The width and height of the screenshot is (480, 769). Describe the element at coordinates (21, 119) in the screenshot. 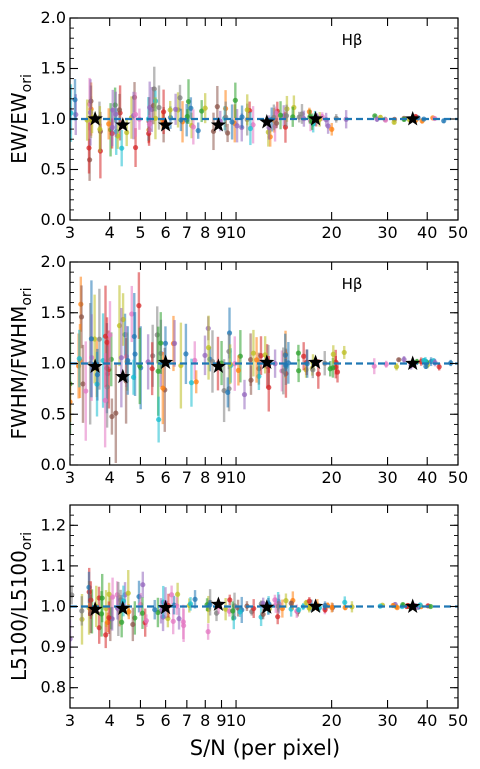

I see `y-axis-label: EW/EWori` at that location.